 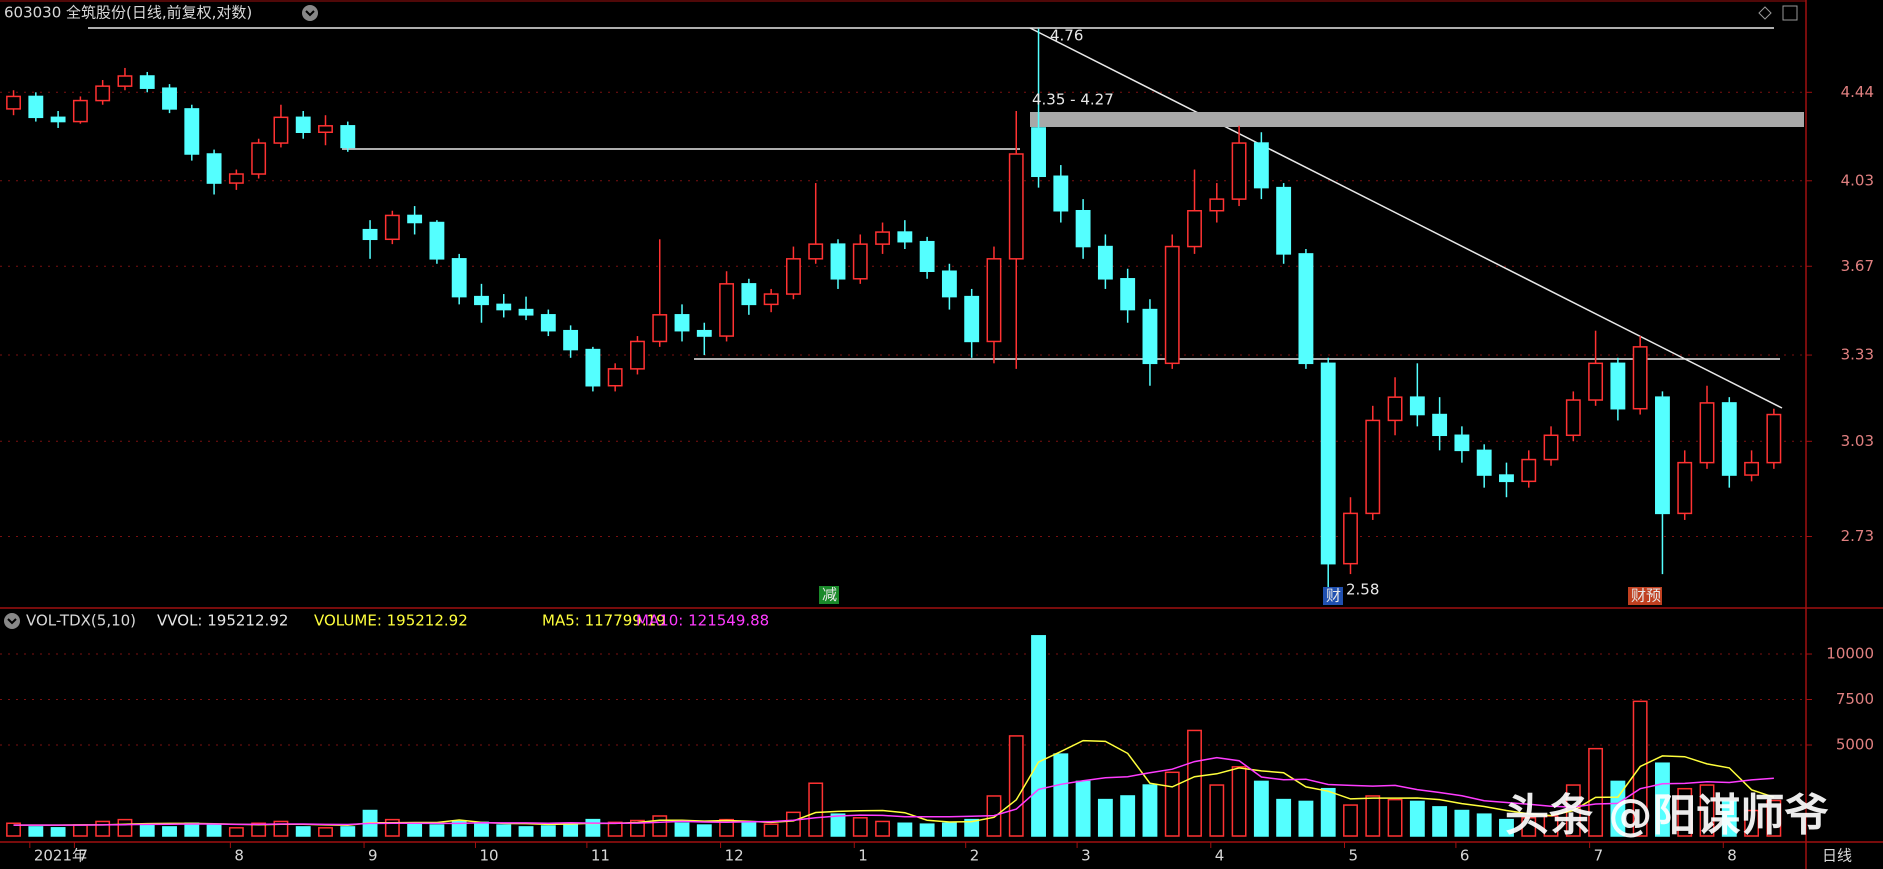 I want to click on annotation: 财, so click(x=1333, y=596).